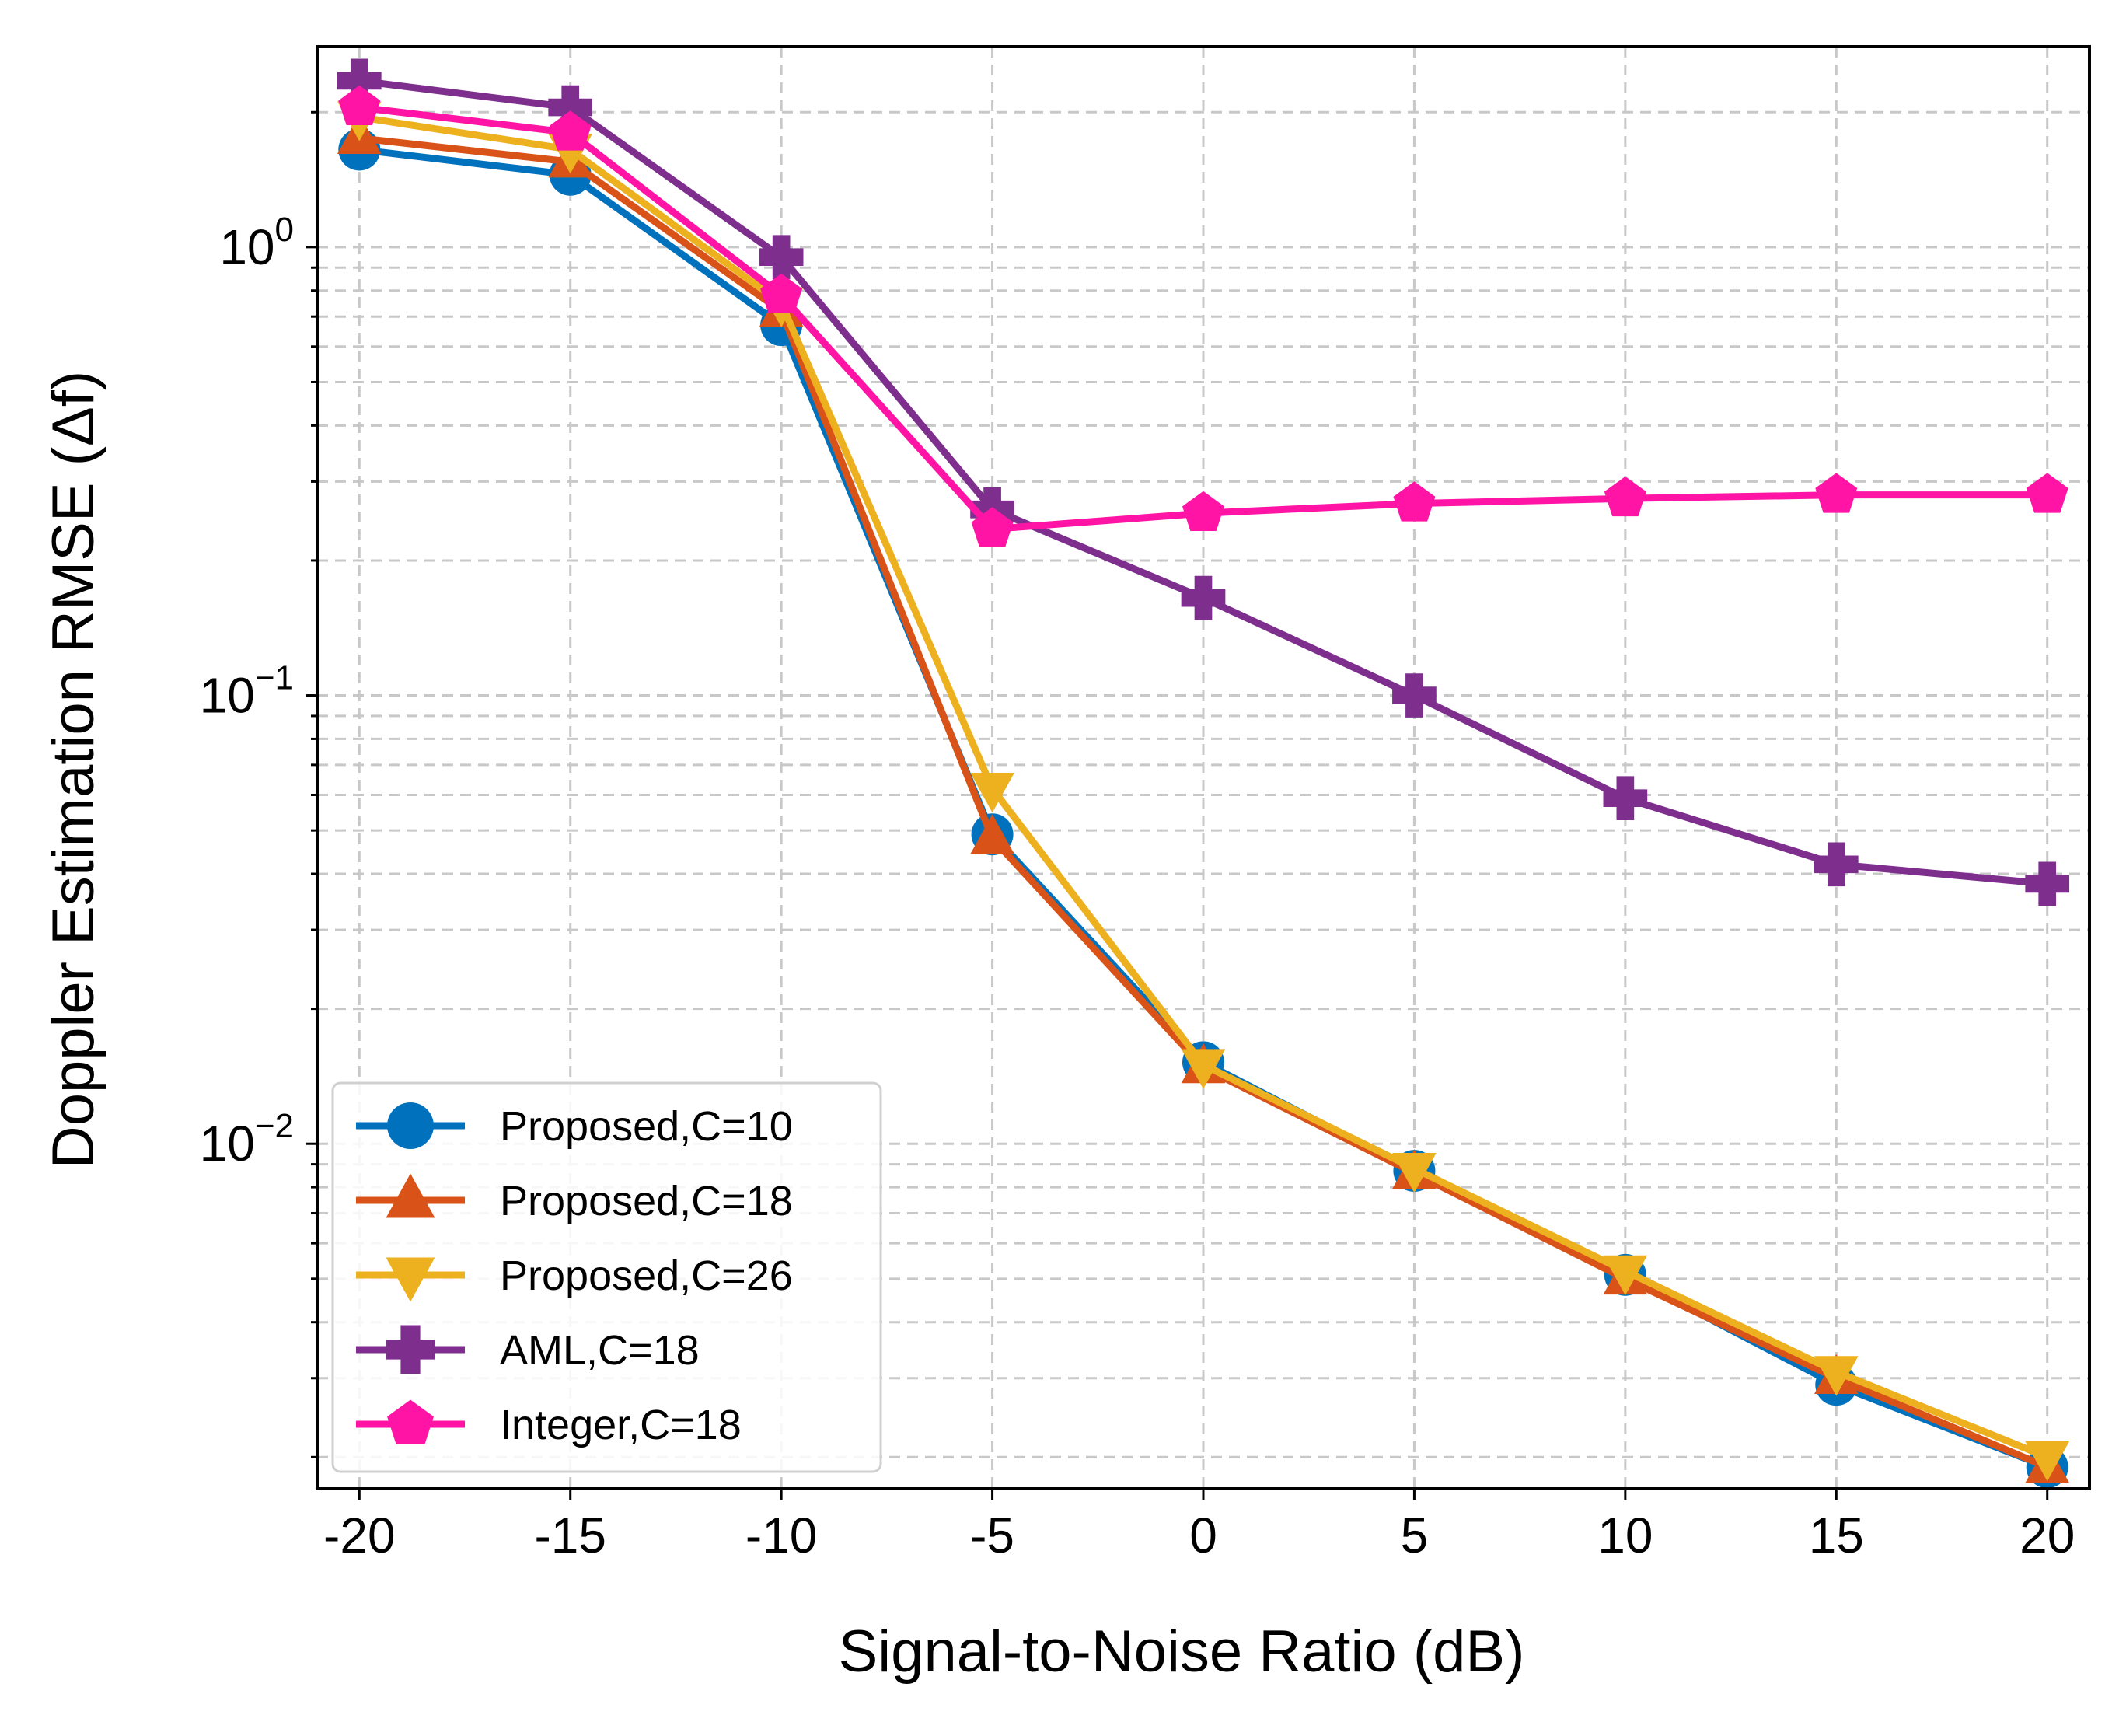  I want to click on x-tick-label: -10, so click(782, 1535).